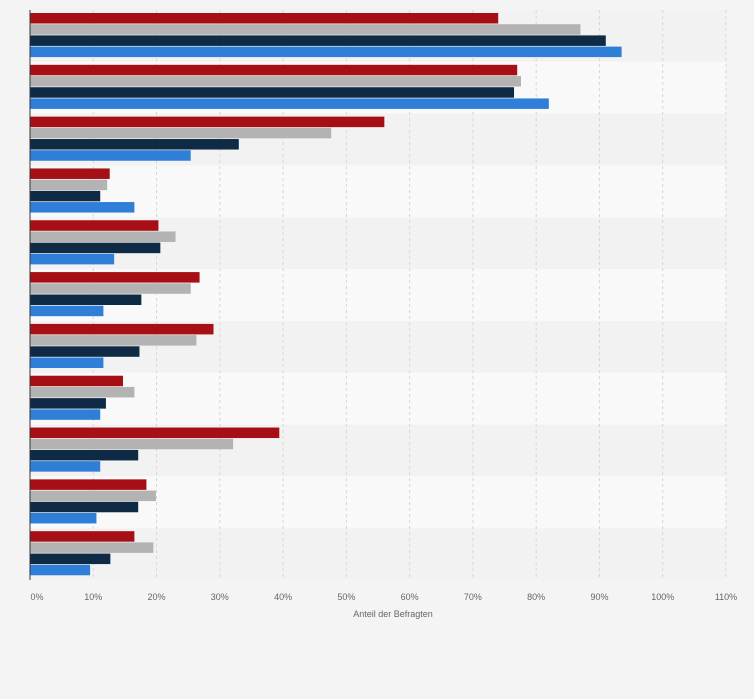 This screenshot has width=754, height=699. What do you see at coordinates (536, 597) in the screenshot?
I see `x-tick-label: 80%` at bounding box center [536, 597].